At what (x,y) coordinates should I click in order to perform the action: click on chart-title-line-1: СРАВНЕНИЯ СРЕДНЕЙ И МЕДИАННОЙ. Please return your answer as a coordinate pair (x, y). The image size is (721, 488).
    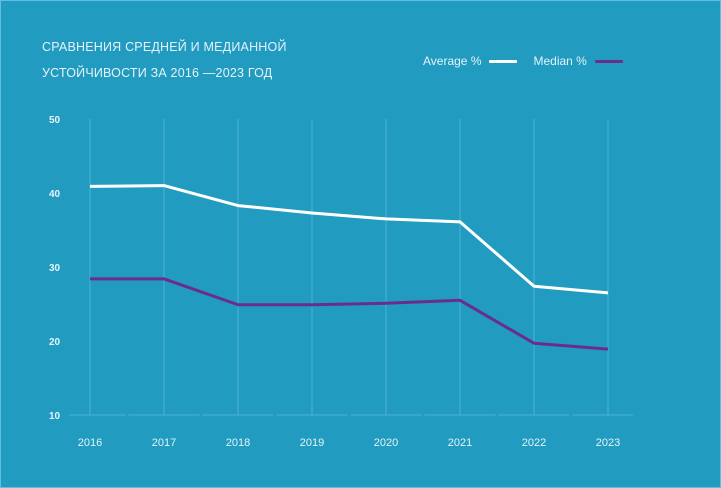
    Looking at the image, I should click on (164, 47).